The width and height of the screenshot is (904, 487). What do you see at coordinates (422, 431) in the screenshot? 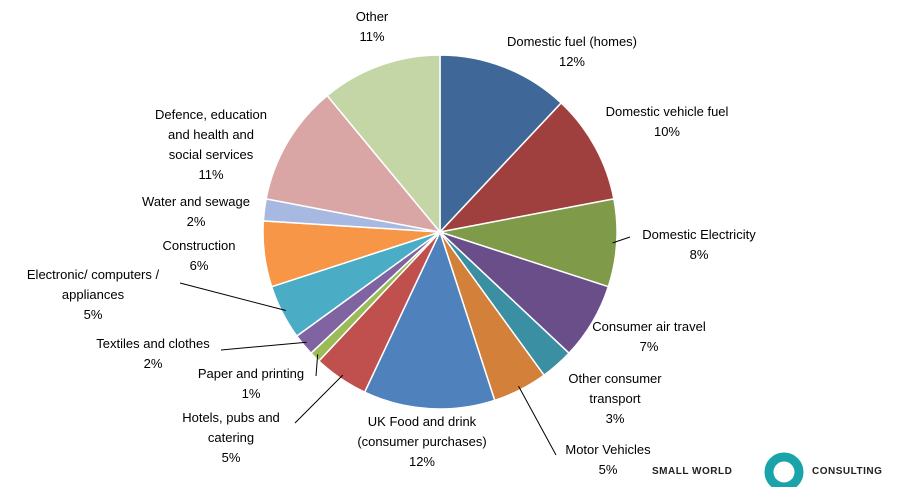
I see `category-label: UK Food and drink (consumer purchases)` at bounding box center [422, 431].